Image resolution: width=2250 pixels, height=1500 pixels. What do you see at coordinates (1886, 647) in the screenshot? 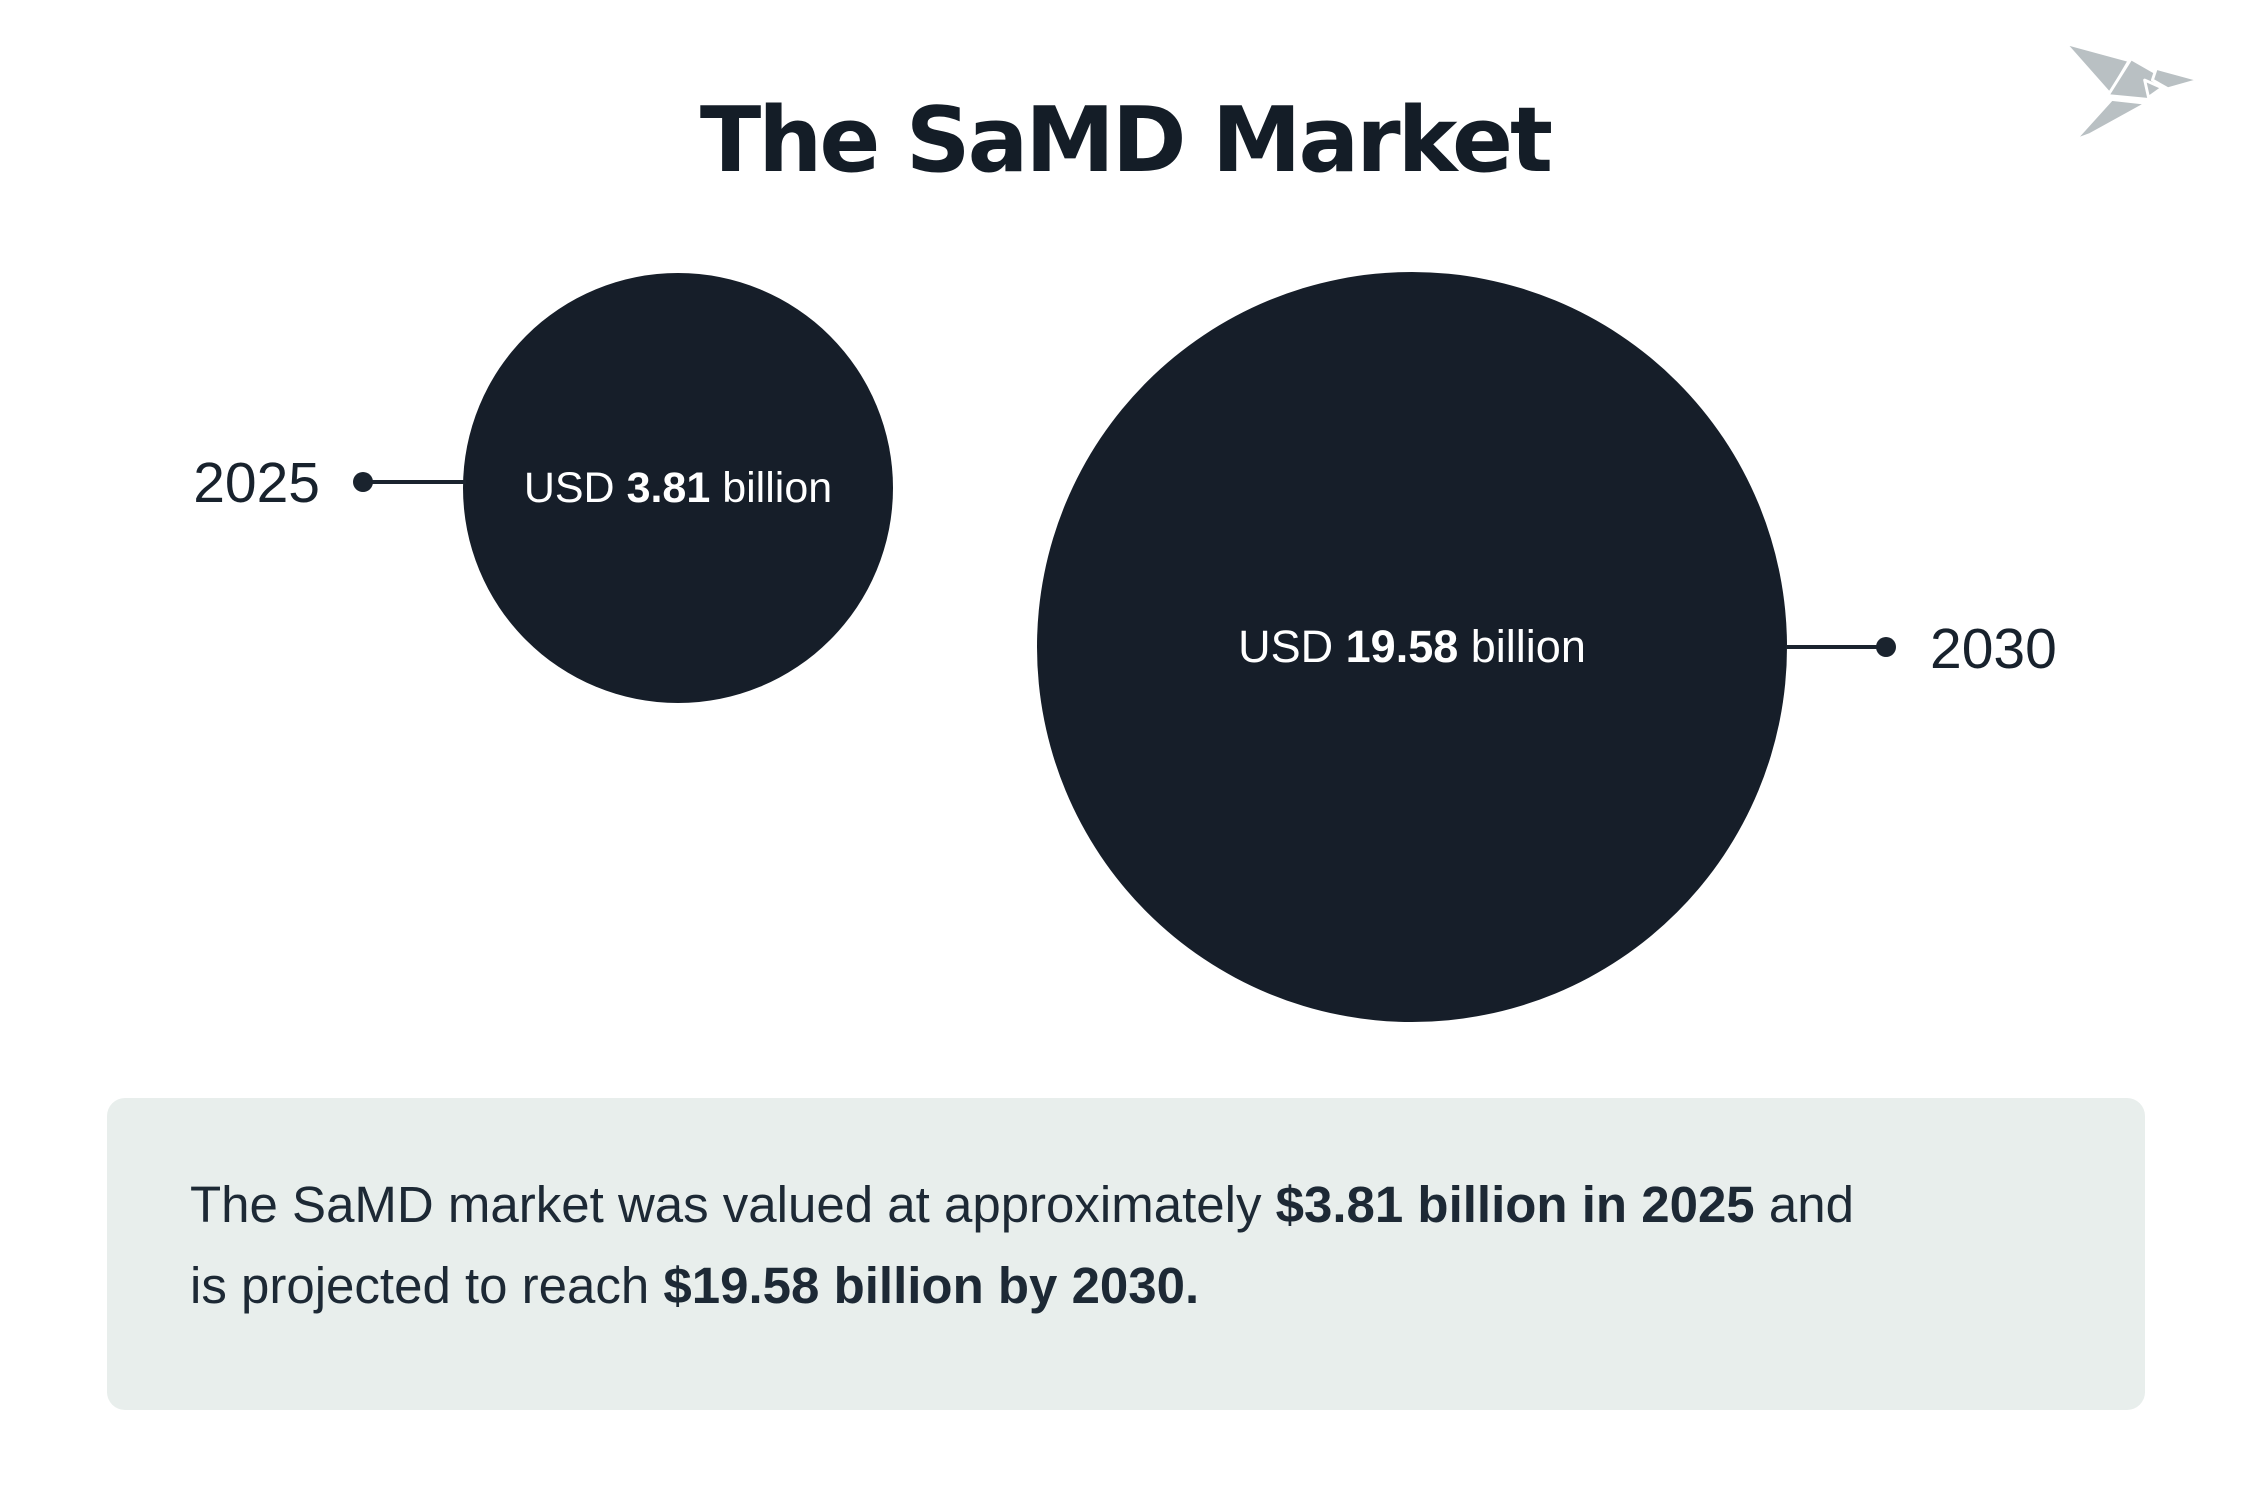
I see `callout-dot-2030` at bounding box center [1886, 647].